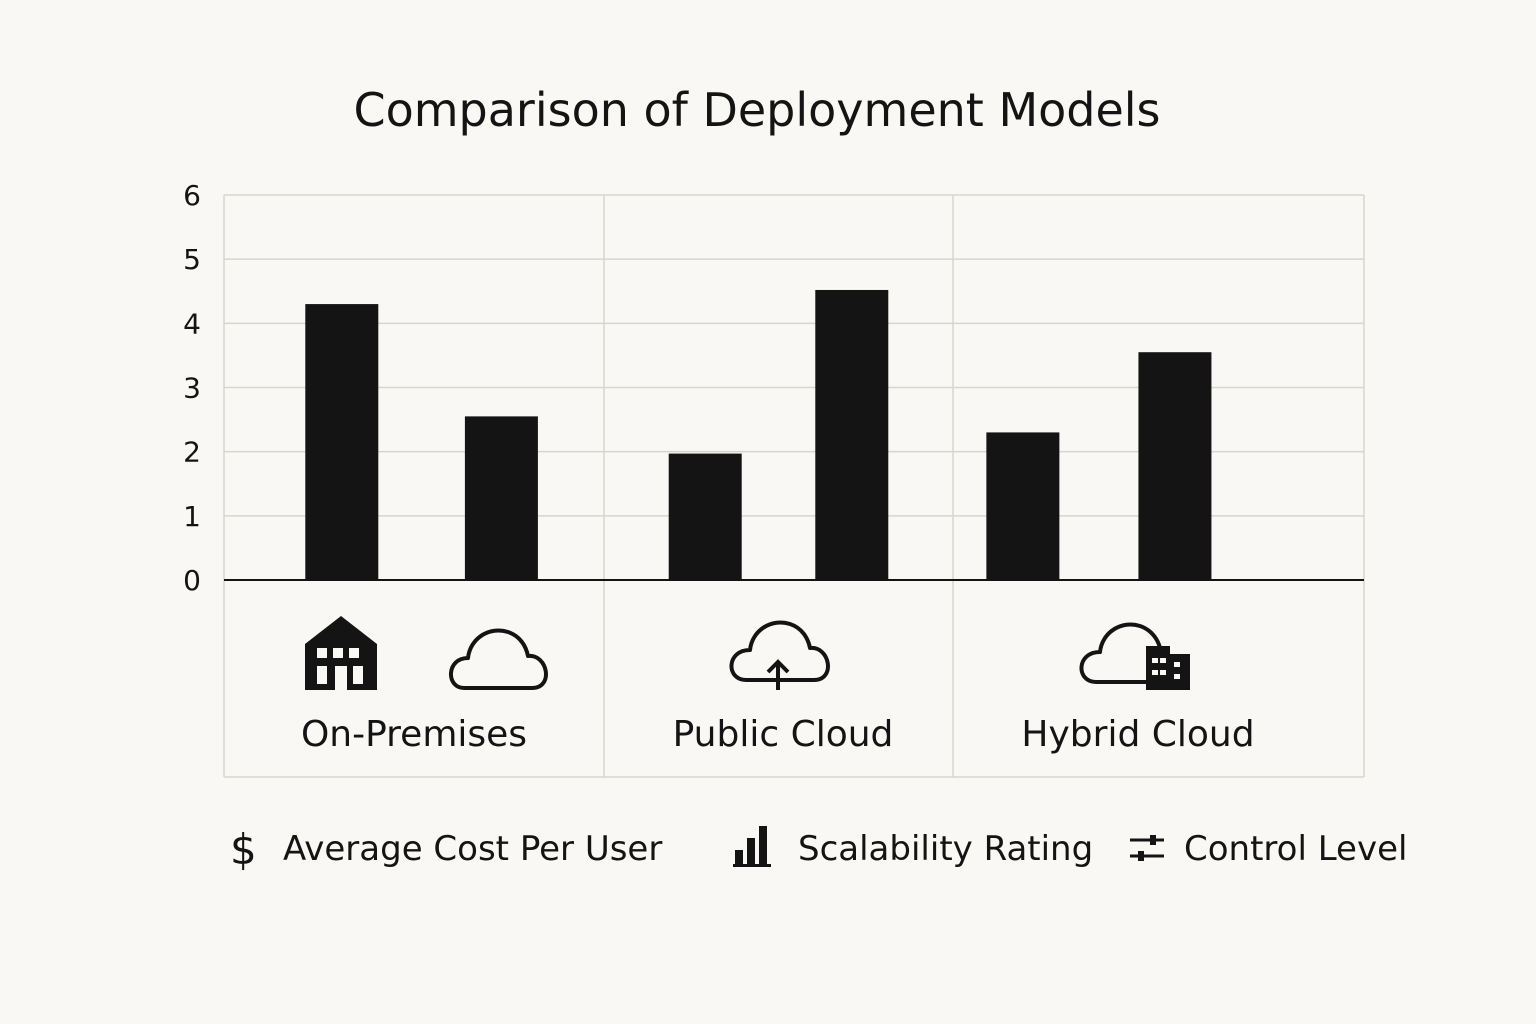 Image resolution: width=1536 pixels, height=1024 pixels. What do you see at coordinates (498, 659) in the screenshot?
I see `cloud-icon` at bounding box center [498, 659].